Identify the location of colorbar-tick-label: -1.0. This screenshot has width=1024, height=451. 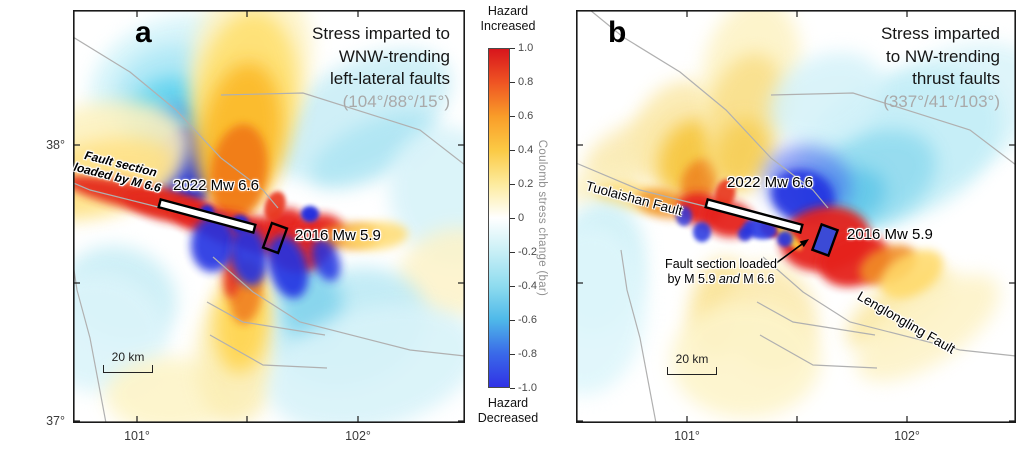
(527, 388).